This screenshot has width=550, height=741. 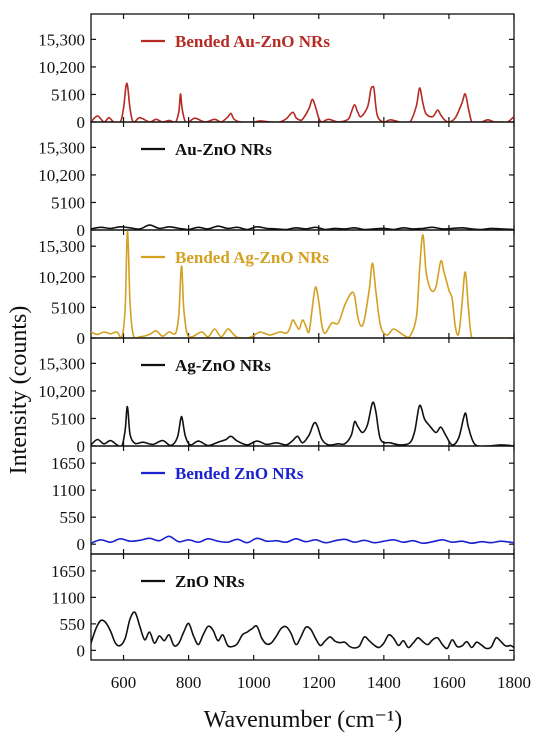 I want to click on panel-5: 0 550 1100 1650 ZnO NRs, so click(x=283, y=607).